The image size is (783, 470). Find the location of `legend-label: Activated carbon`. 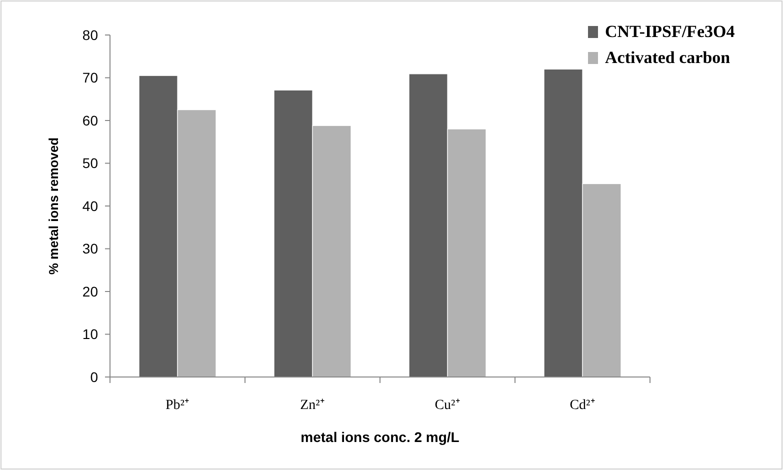

legend-label: Activated carbon is located at coordinates (668, 57).